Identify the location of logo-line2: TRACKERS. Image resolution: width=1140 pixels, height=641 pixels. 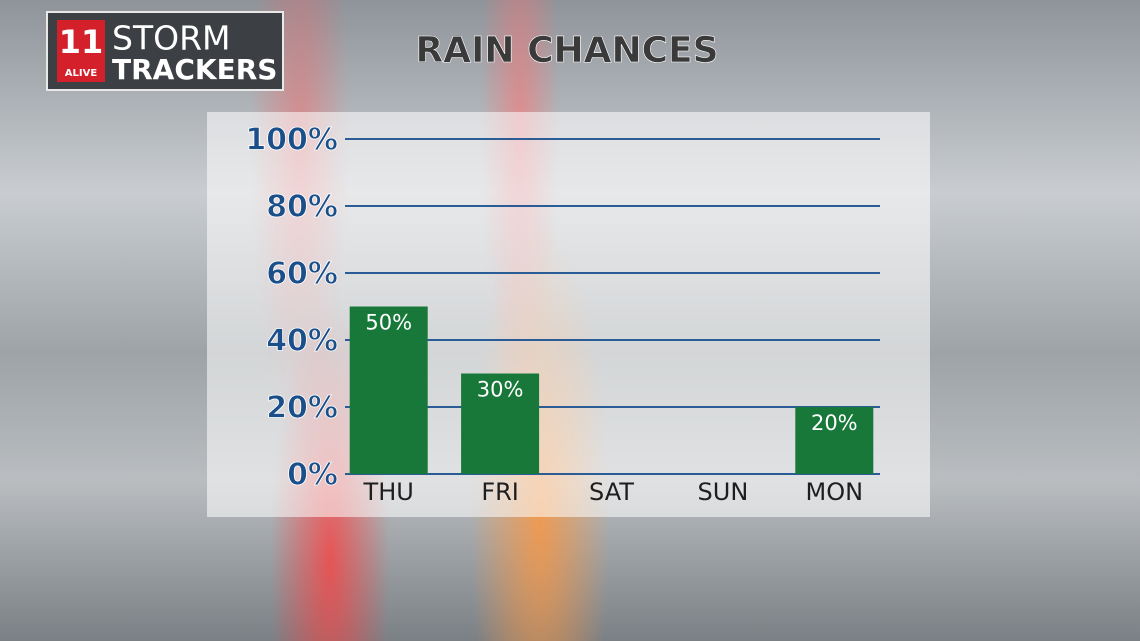
(194, 69).